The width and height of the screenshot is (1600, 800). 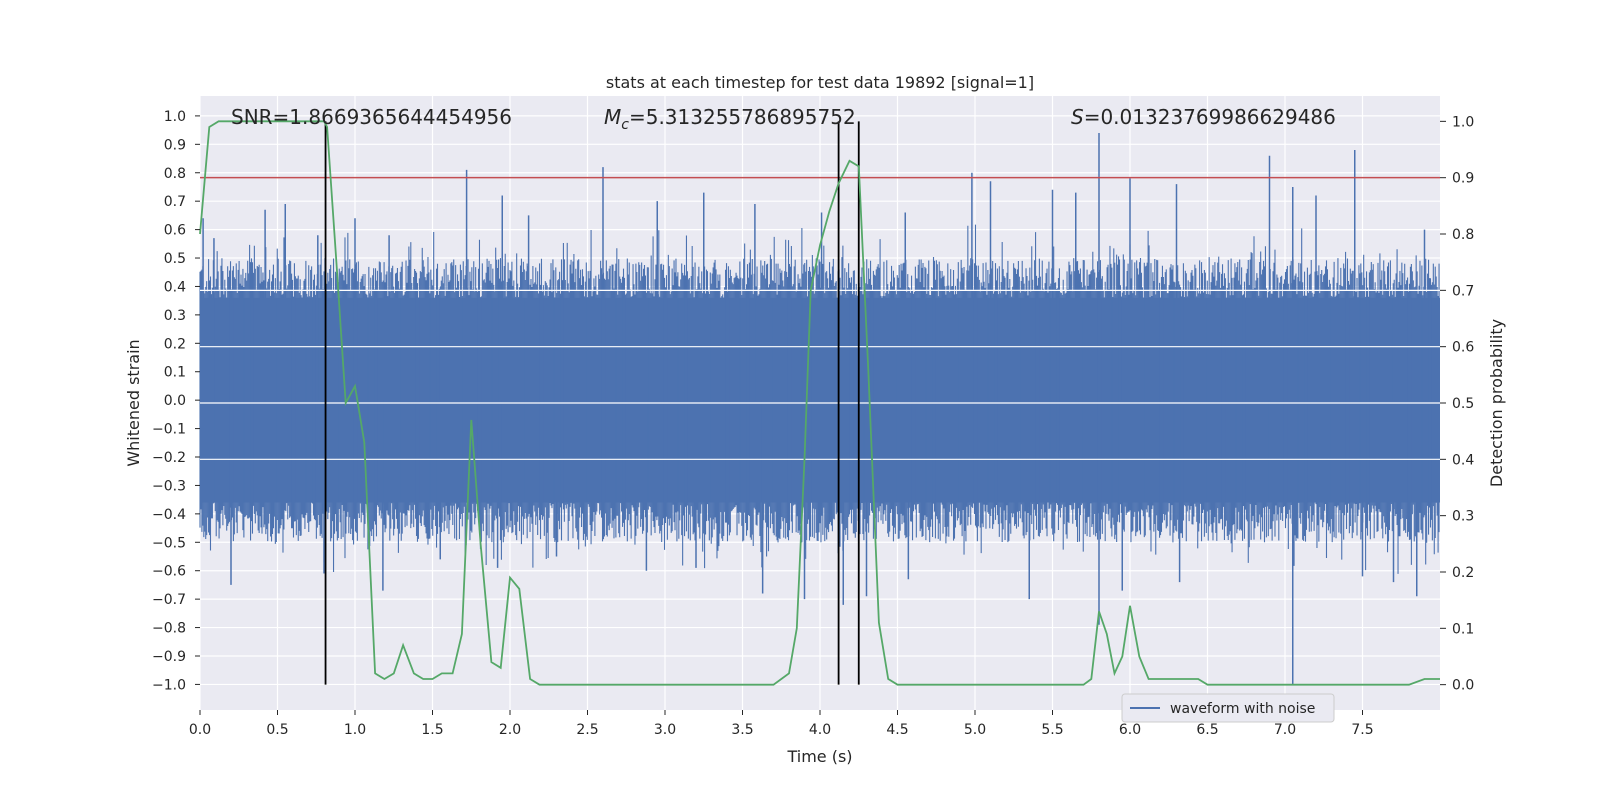 What do you see at coordinates (169, 572) in the screenshot?
I see `y-tick-label: −0.6` at bounding box center [169, 572].